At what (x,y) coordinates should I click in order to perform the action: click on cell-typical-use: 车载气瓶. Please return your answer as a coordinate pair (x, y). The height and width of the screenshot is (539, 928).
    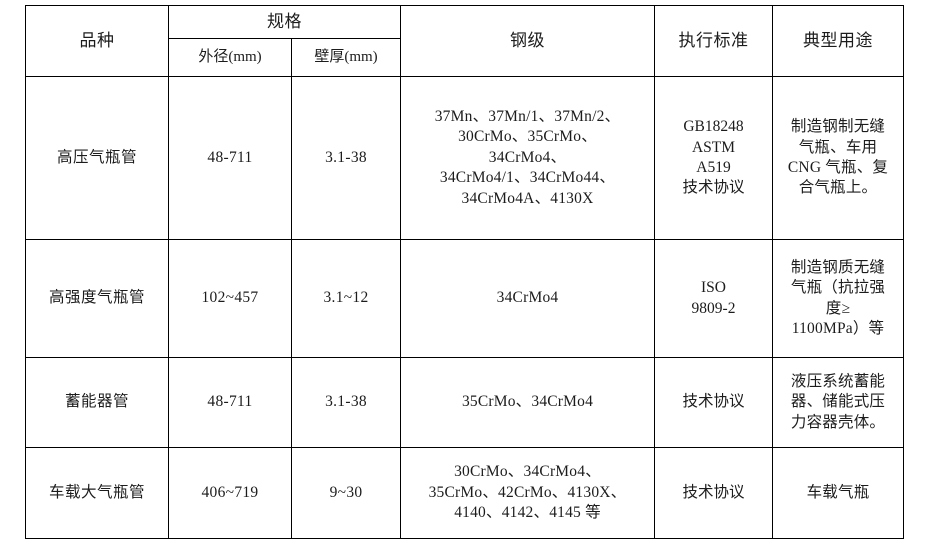
    Looking at the image, I should click on (838, 493).